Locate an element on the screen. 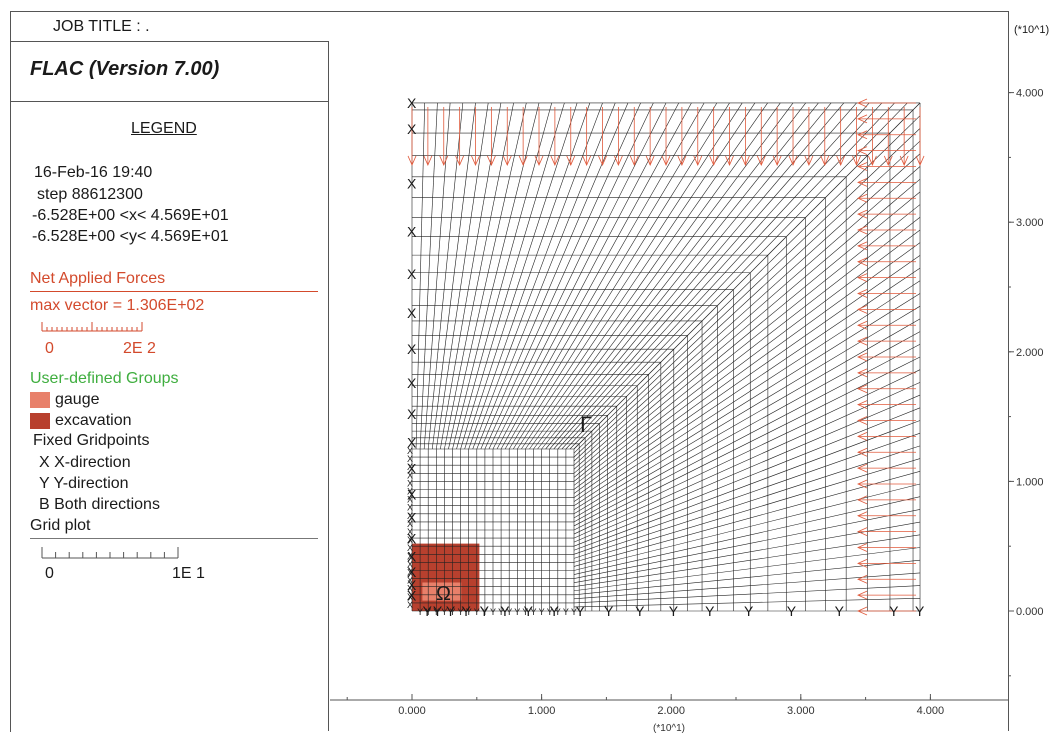  grid-scale-max: 1E 1 is located at coordinates (188, 573).